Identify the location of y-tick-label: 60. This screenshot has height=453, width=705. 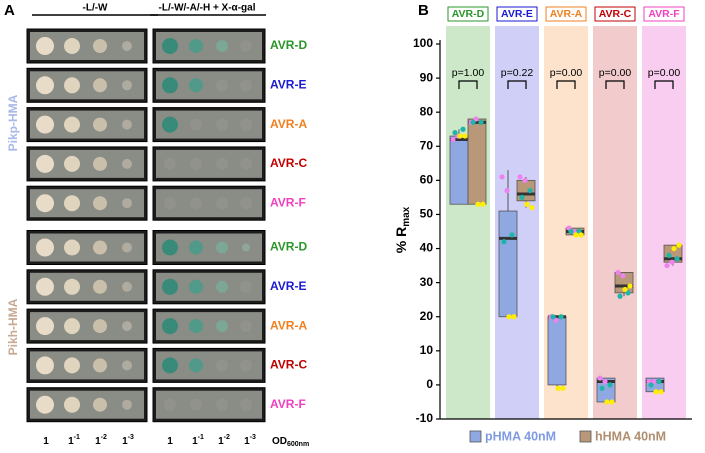
(427, 180).